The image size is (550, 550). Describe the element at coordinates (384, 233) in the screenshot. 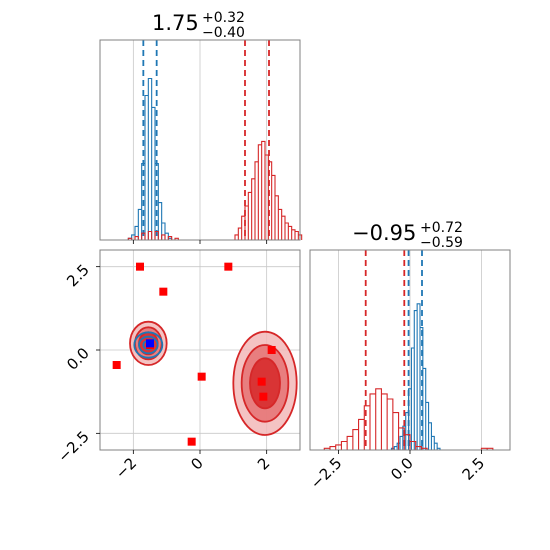

I see `title-y-median: −0.95` at that location.